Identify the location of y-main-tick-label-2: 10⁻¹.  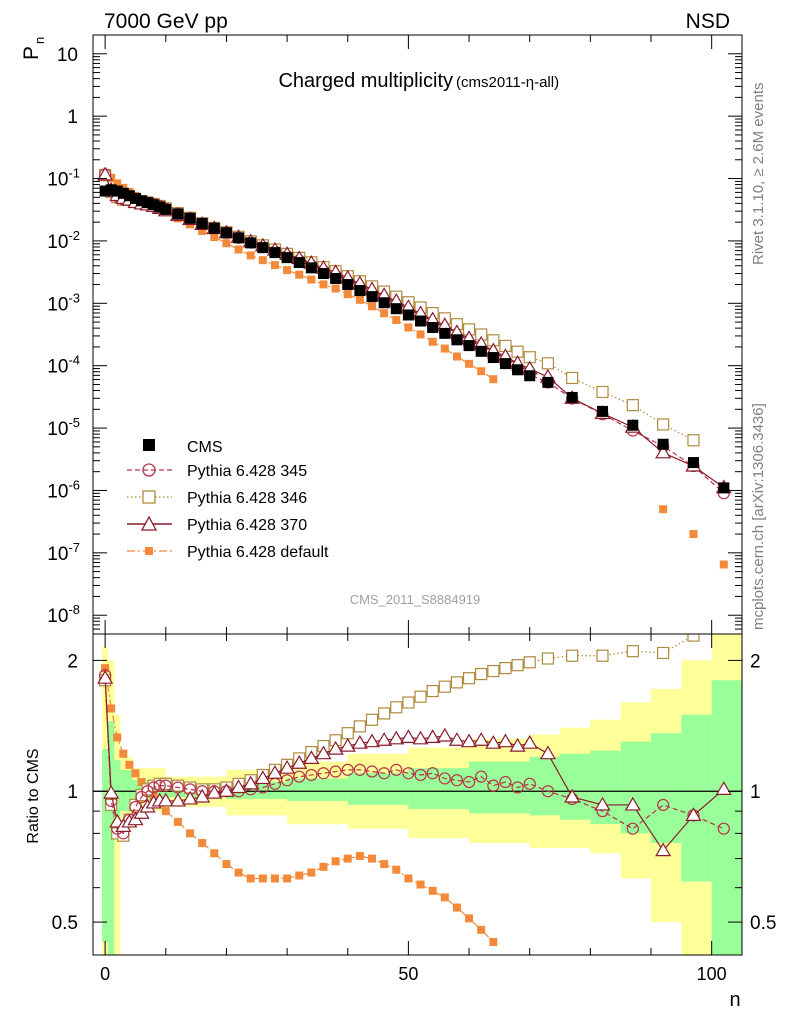
(63, 178).